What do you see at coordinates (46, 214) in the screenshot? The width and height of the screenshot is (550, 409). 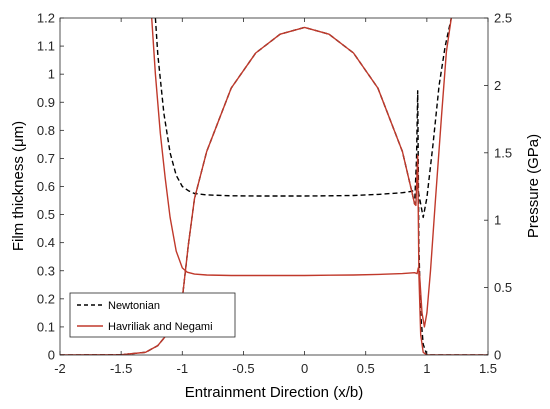 I see `y-left-tick-label: 0.5` at bounding box center [46, 214].